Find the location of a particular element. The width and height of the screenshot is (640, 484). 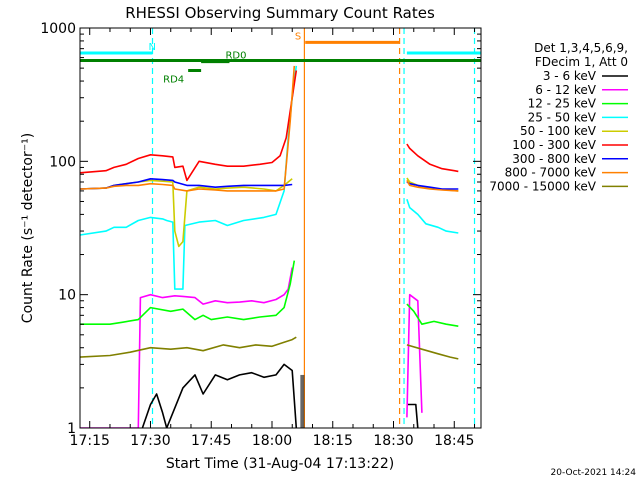

legend-entry-label: 100 - 300 keV is located at coordinates (554, 145).